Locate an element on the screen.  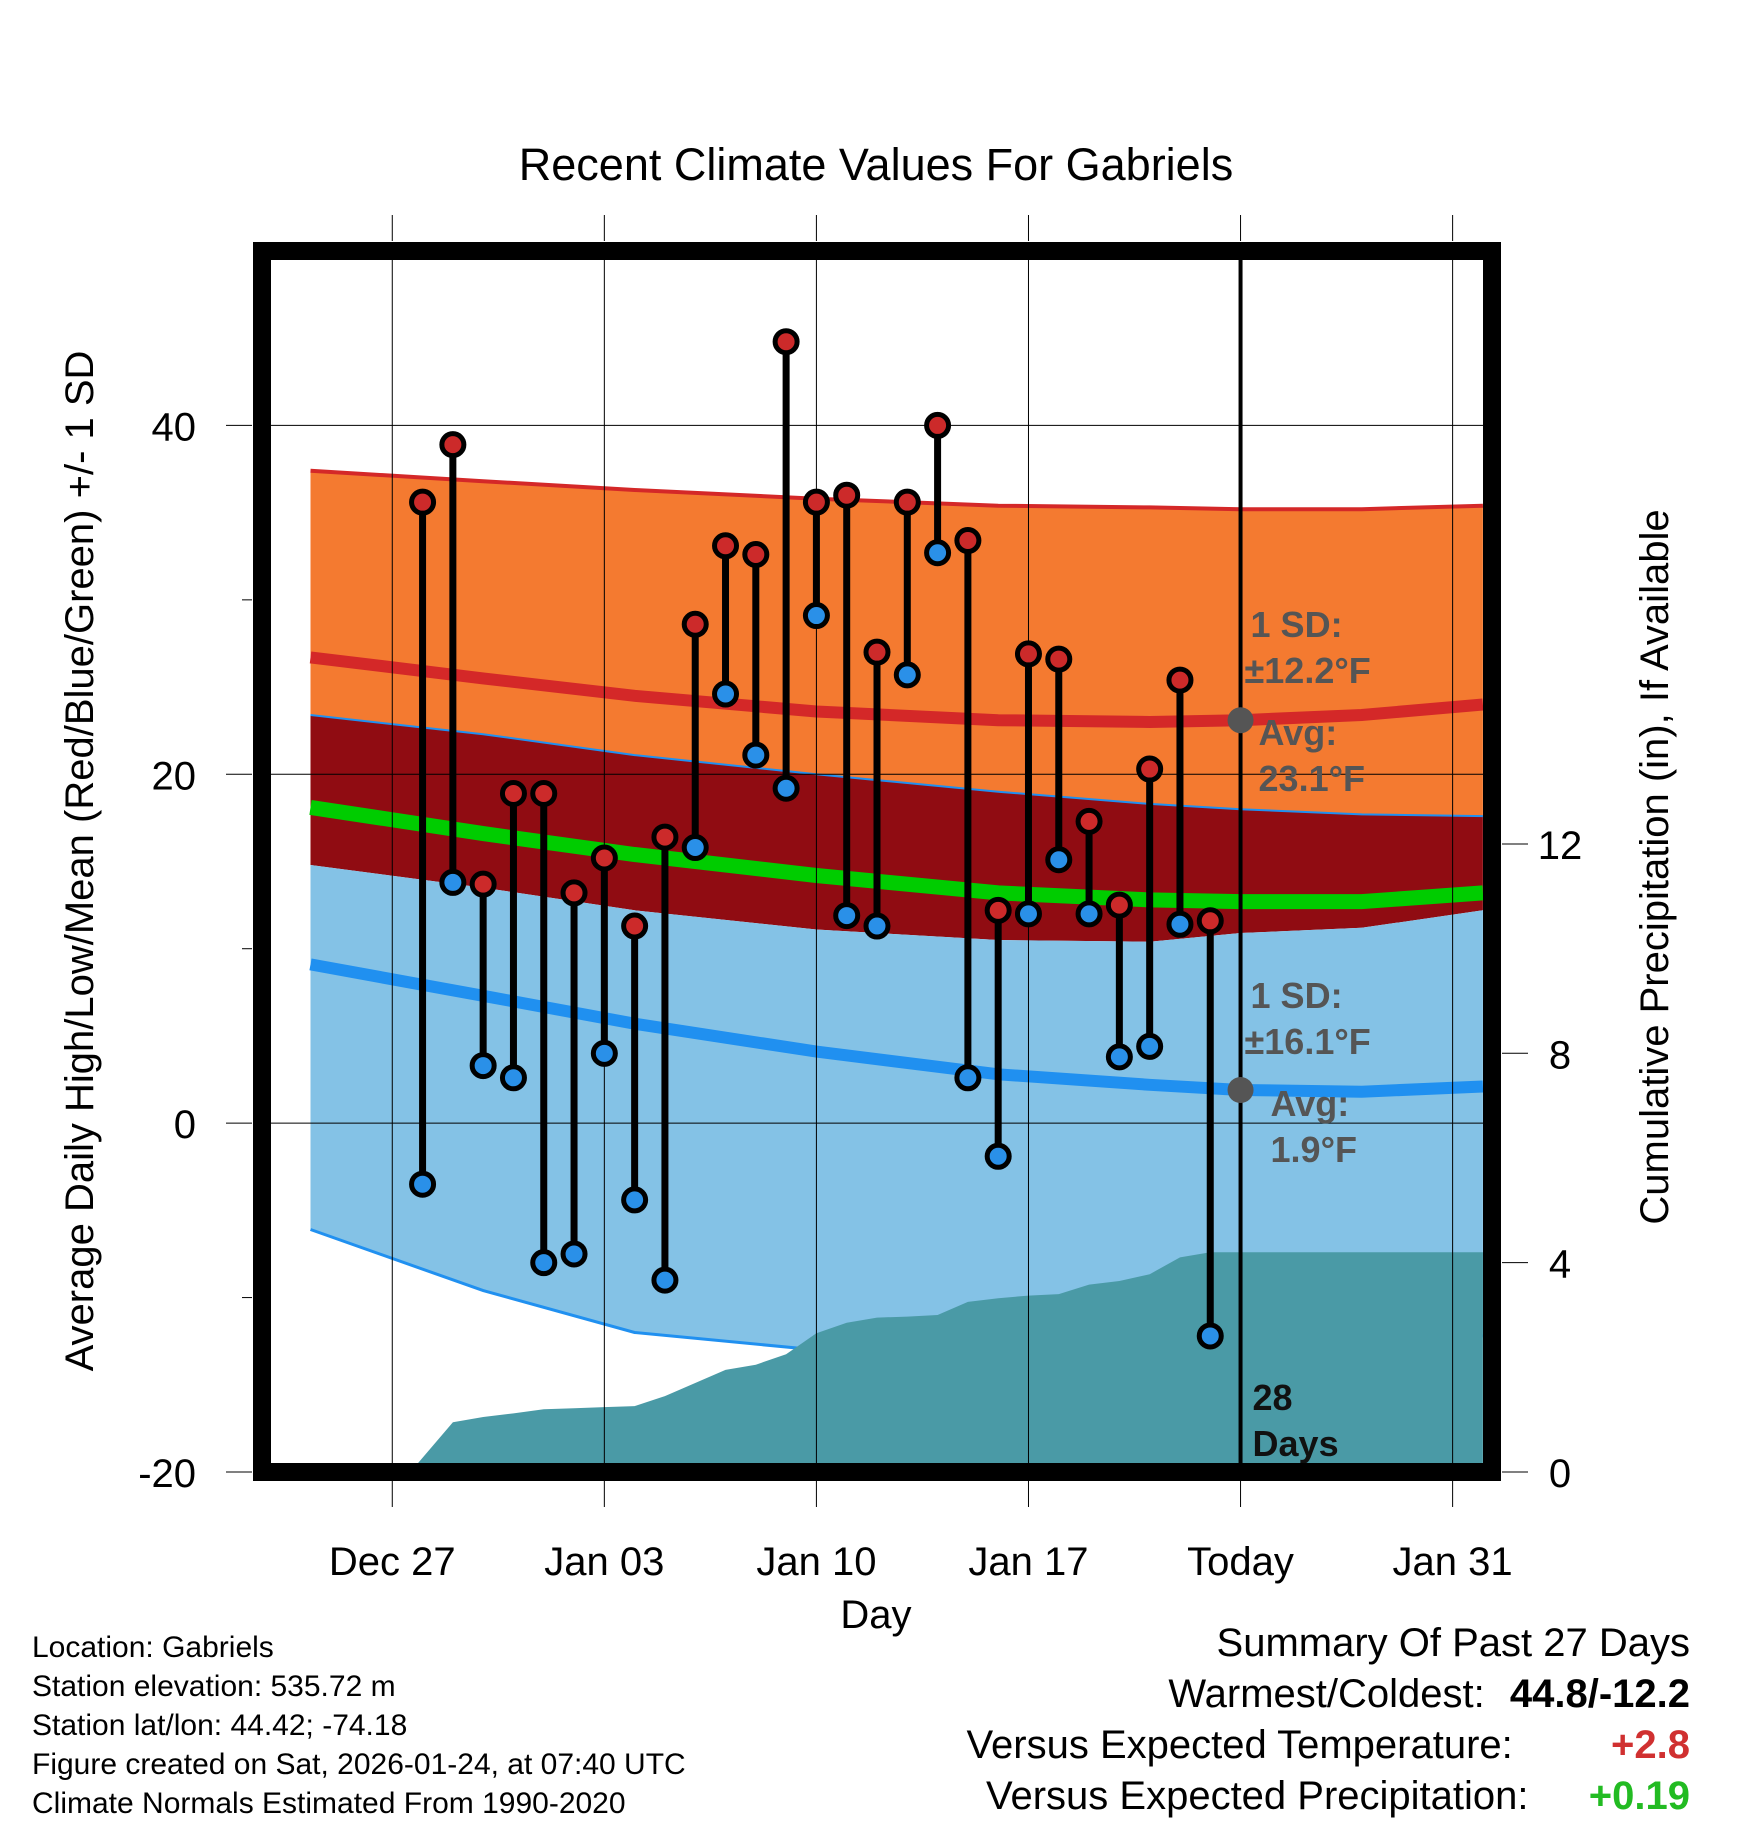
y-left-tick-label: 20 is located at coordinates (174, 776).